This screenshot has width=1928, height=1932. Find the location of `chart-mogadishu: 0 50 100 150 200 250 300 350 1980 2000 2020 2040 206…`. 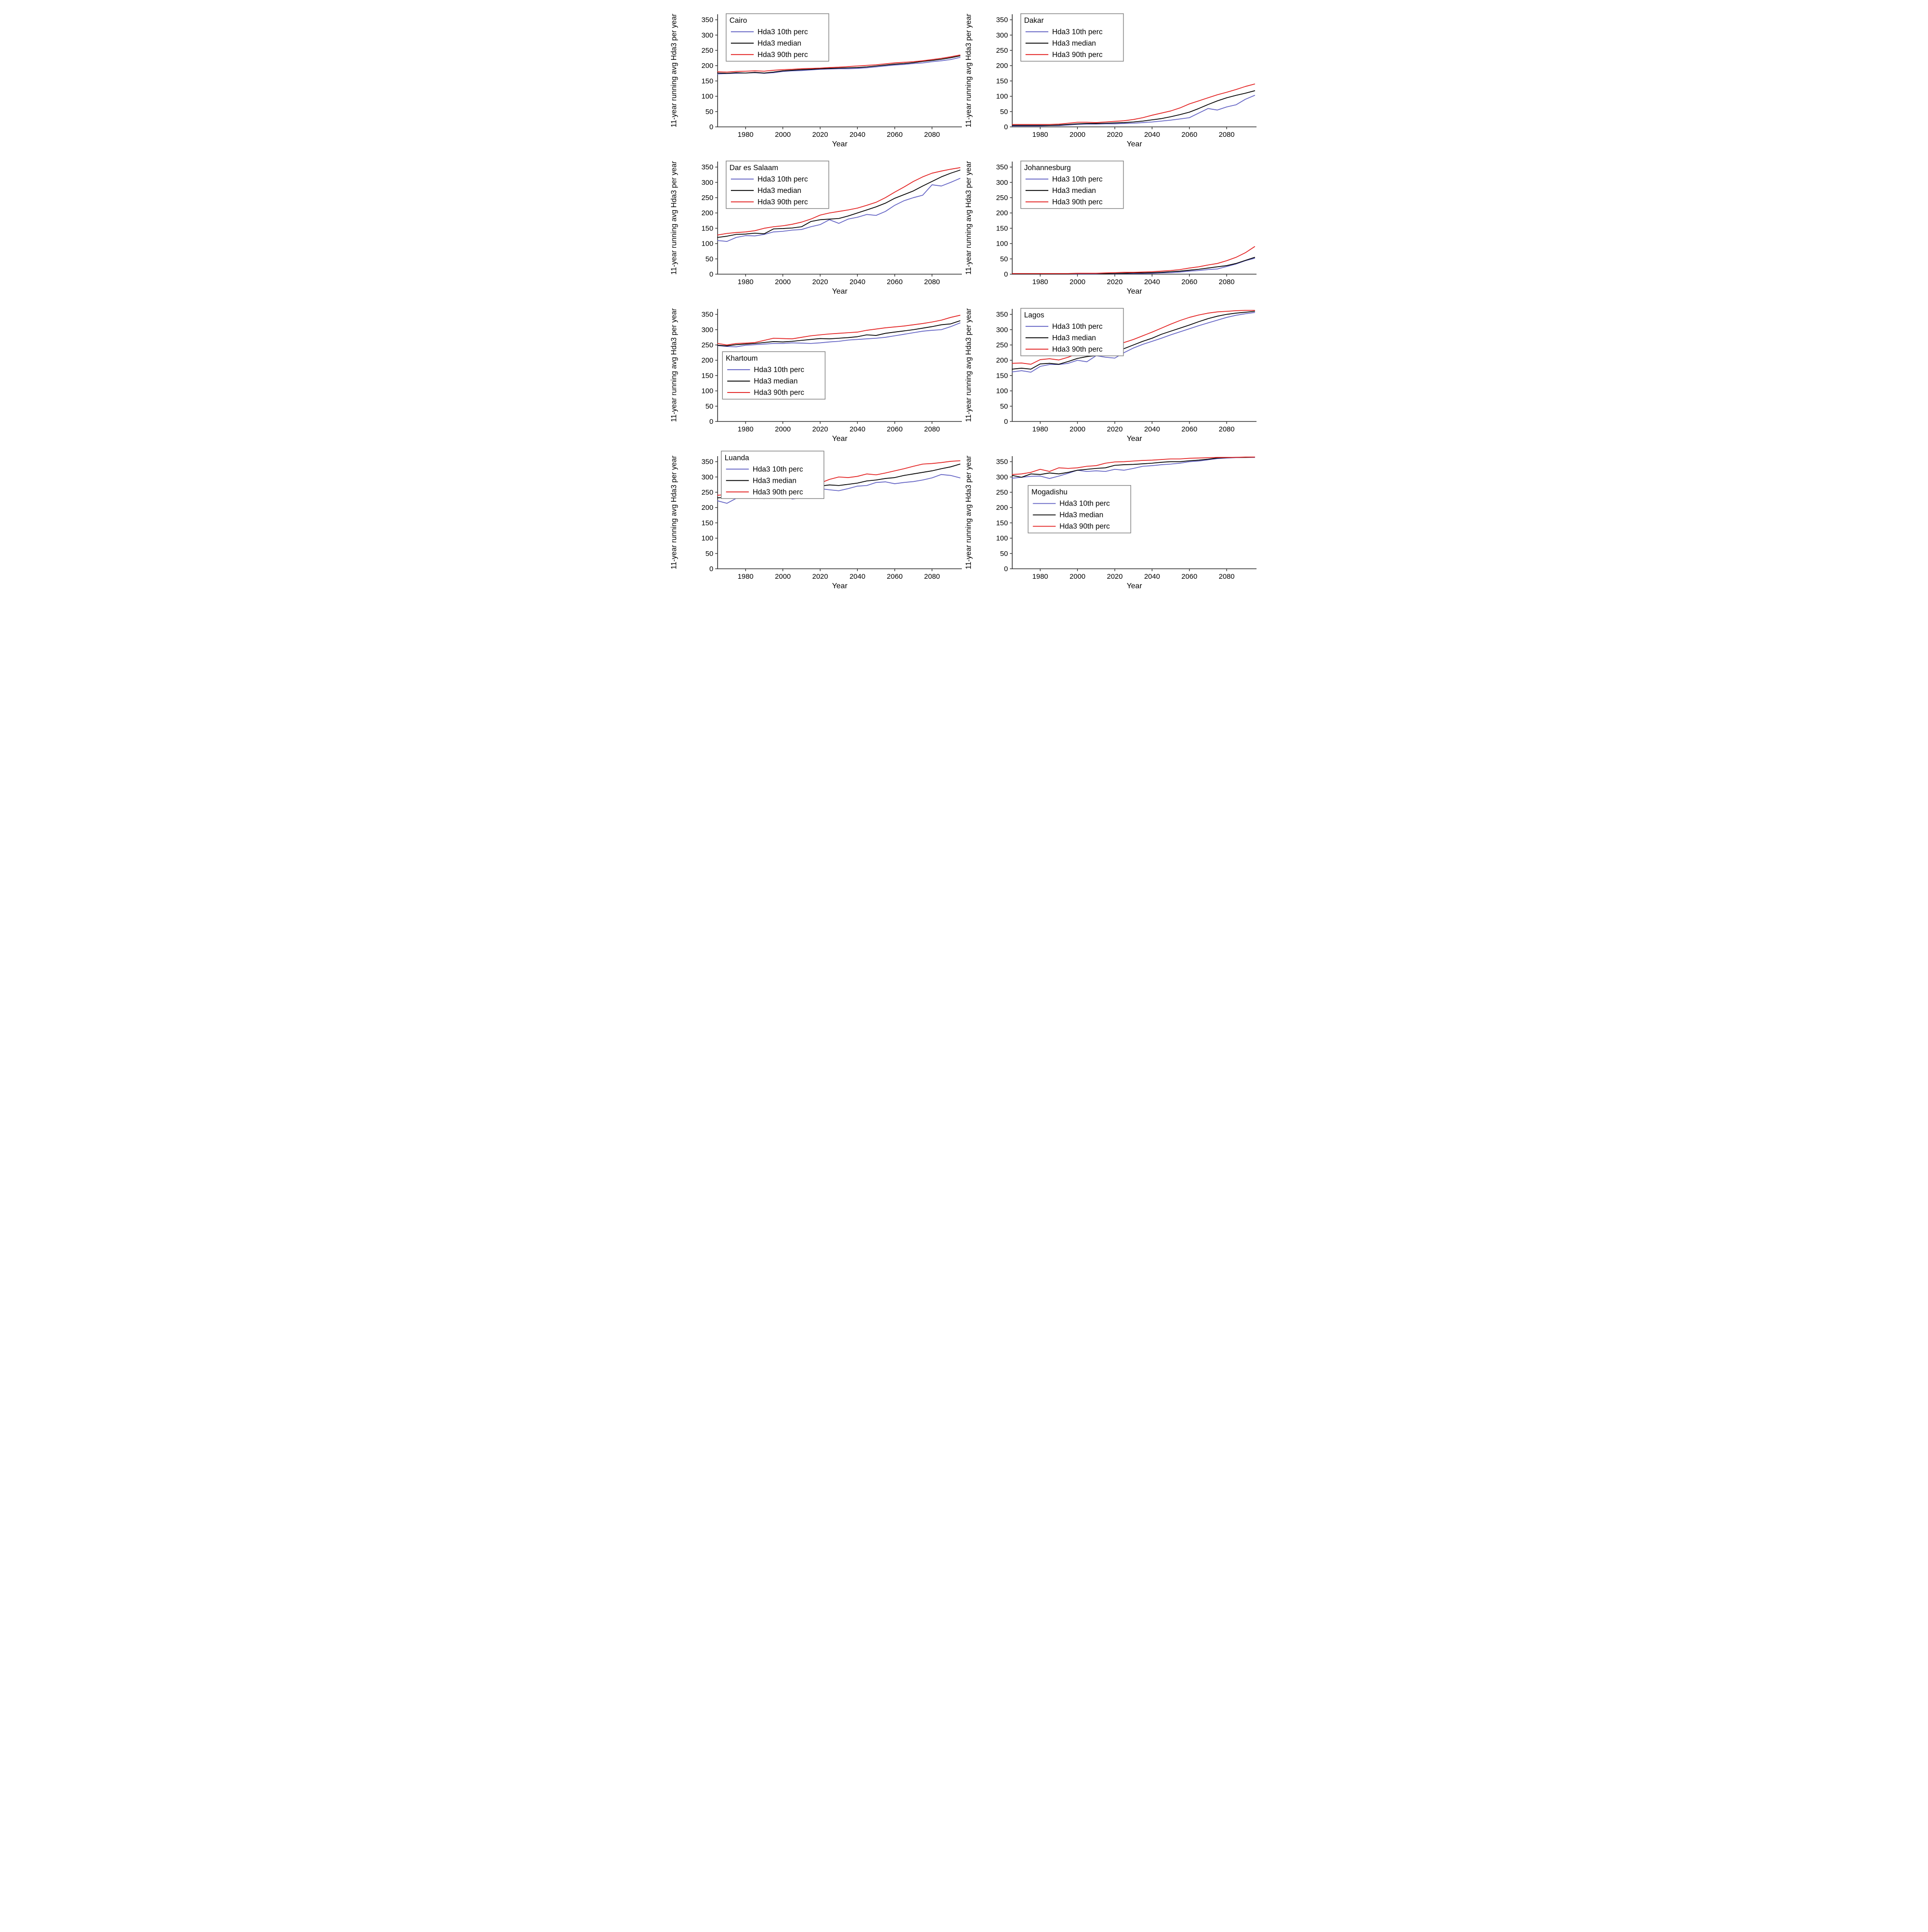

chart-mogadishu: 0 50 100 150 200 250 300 350 1980 2000 2020 2040 206… is located at coordinates (1111, 517).